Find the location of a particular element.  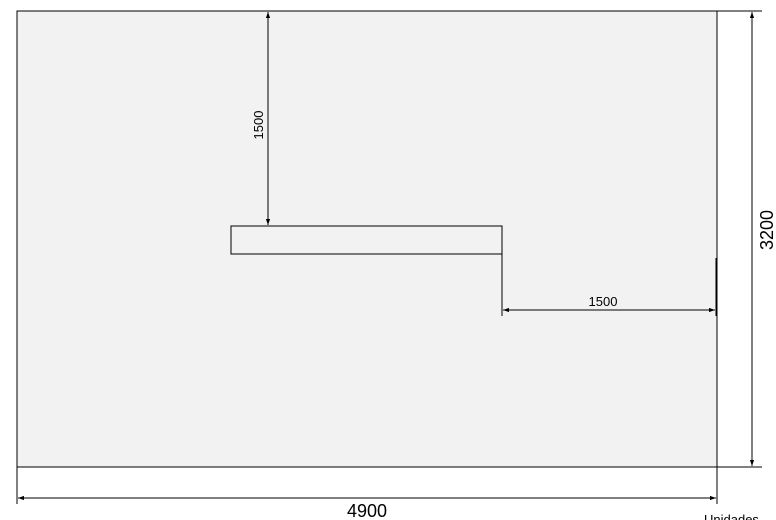

units-note: Unidades is located at coordinates (731, 516).